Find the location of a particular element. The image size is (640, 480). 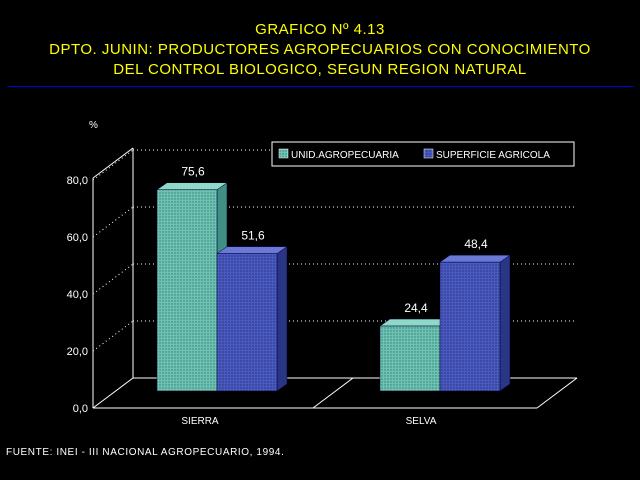

legend-label: UNID.AGROPECUARIA is located at coordinates (345, 155).